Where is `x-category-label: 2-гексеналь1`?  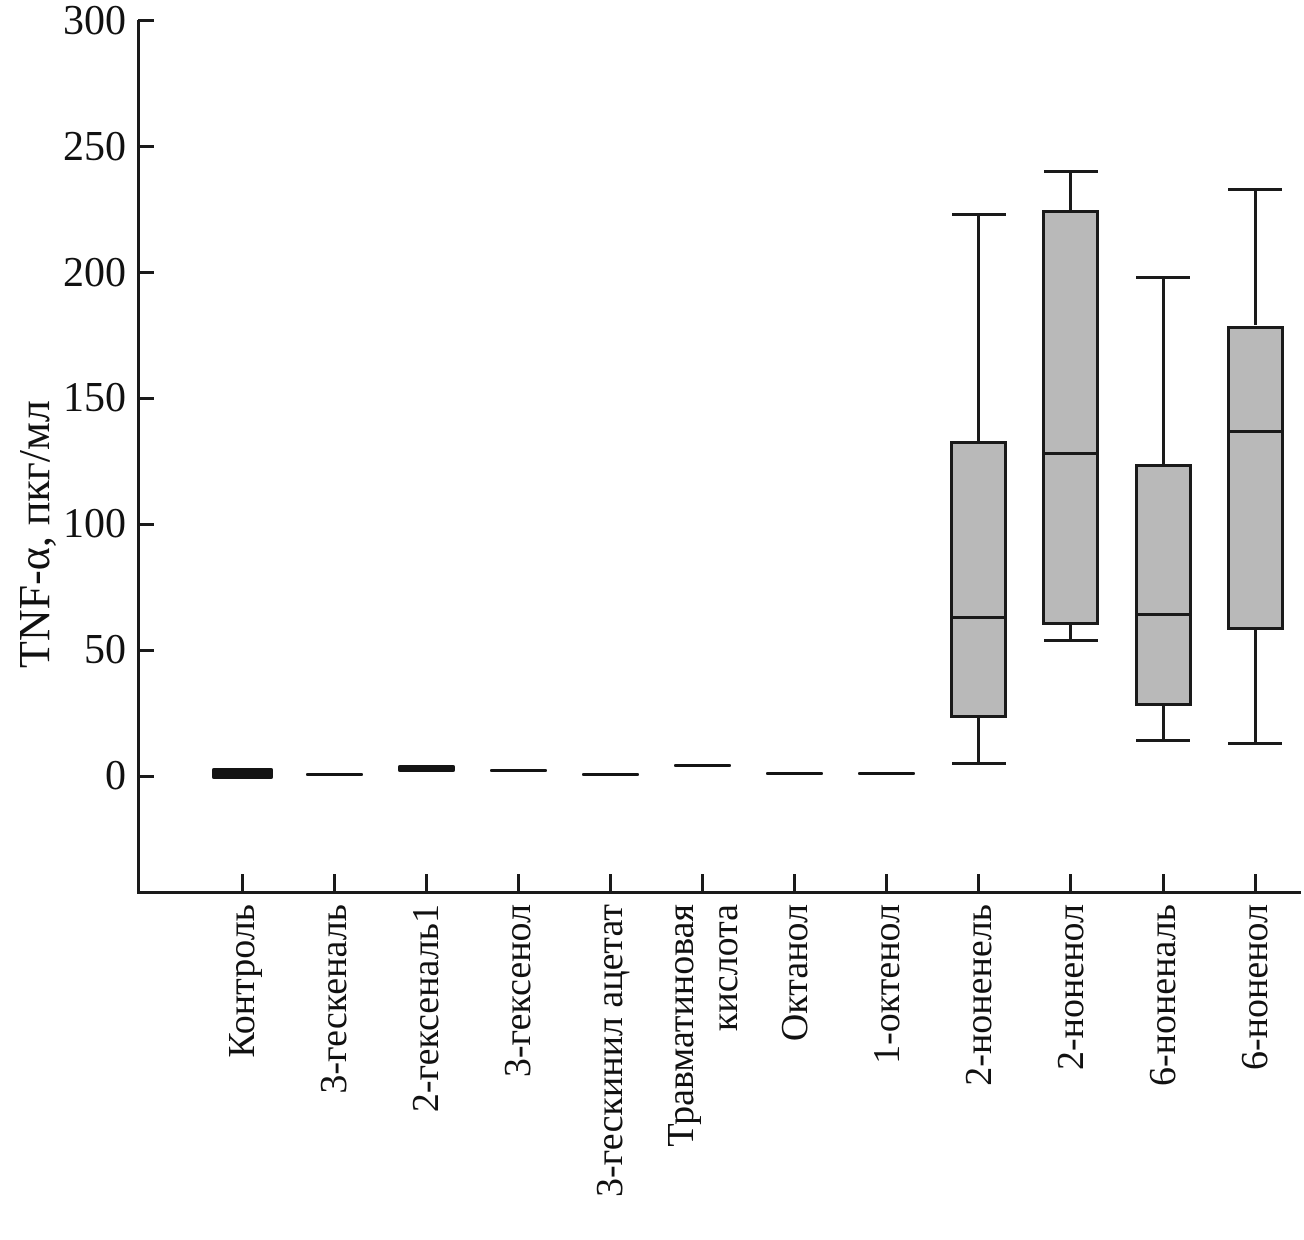
x-category-label: 2-гексеналь1 is located at coordinates (426, 1008).